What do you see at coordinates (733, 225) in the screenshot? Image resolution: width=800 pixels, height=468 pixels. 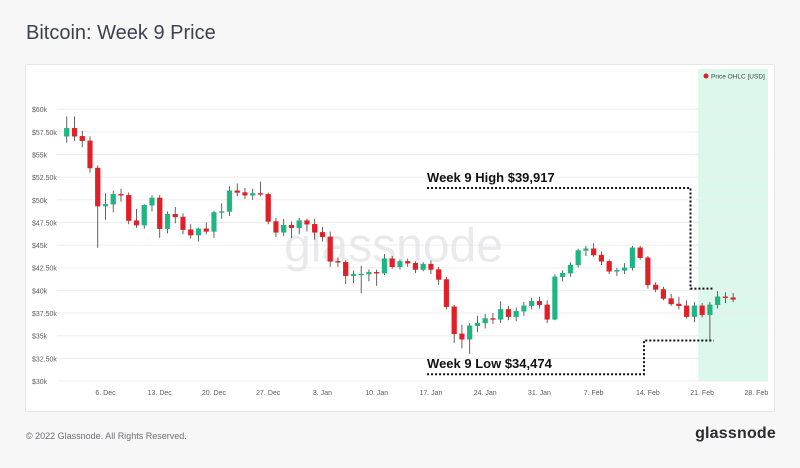 I see `week9-highlight-band` at bounding box center [733, 225].